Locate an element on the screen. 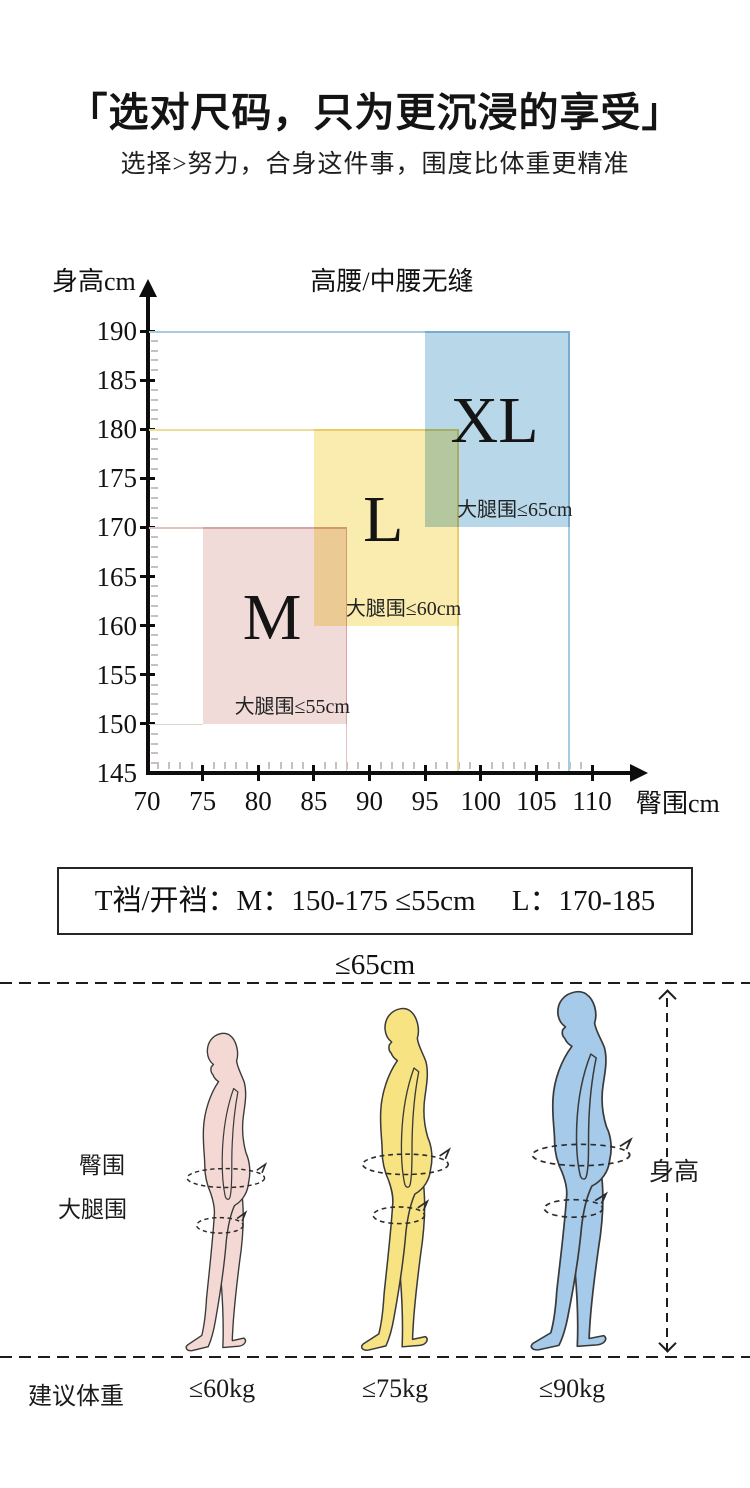  height-label: 身高 is located at coordinates (674, 1173).